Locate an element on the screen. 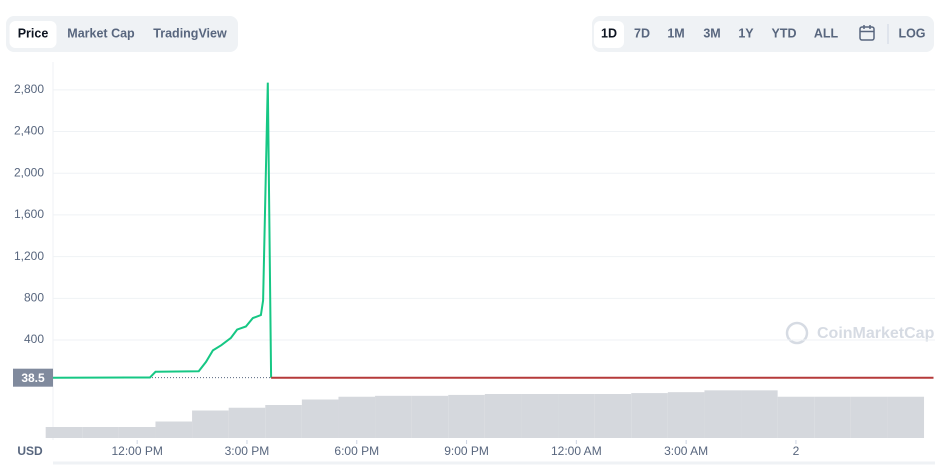 The image size is (949, 468). tab-selected is located at coordinates (33, 34).